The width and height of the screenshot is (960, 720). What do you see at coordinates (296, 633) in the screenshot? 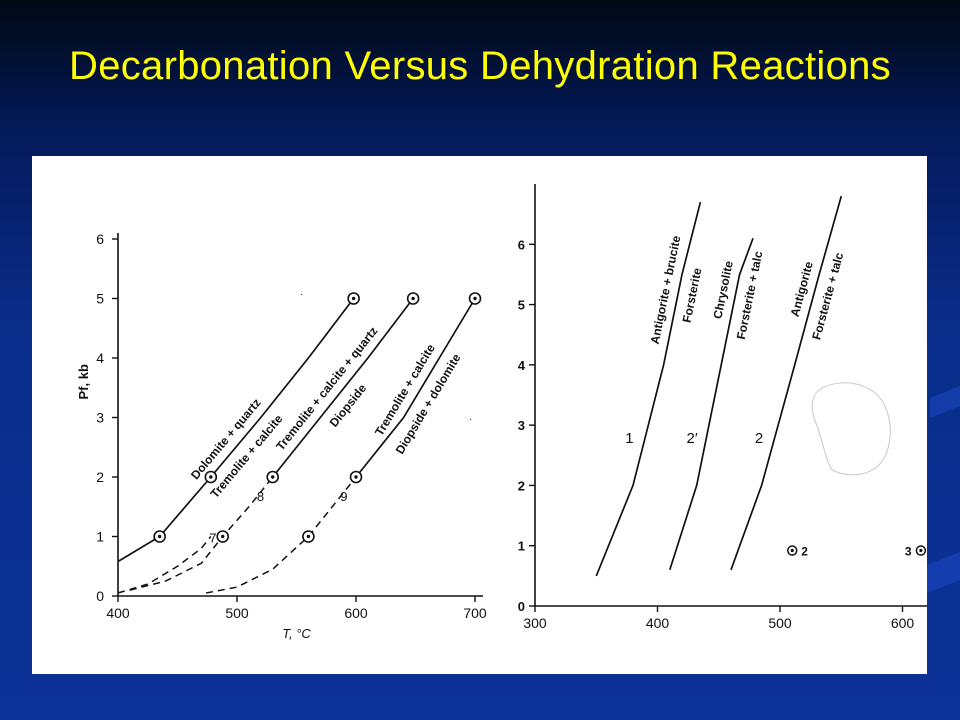
I see `x-axis-label: T, °C` at bounding box center [296, 633].